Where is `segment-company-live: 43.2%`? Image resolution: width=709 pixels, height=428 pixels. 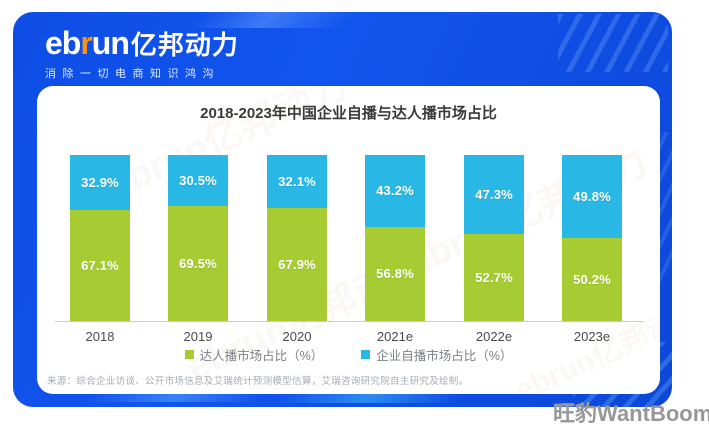 segment-company-live: 43.2% is located at coordinates (395, 191).